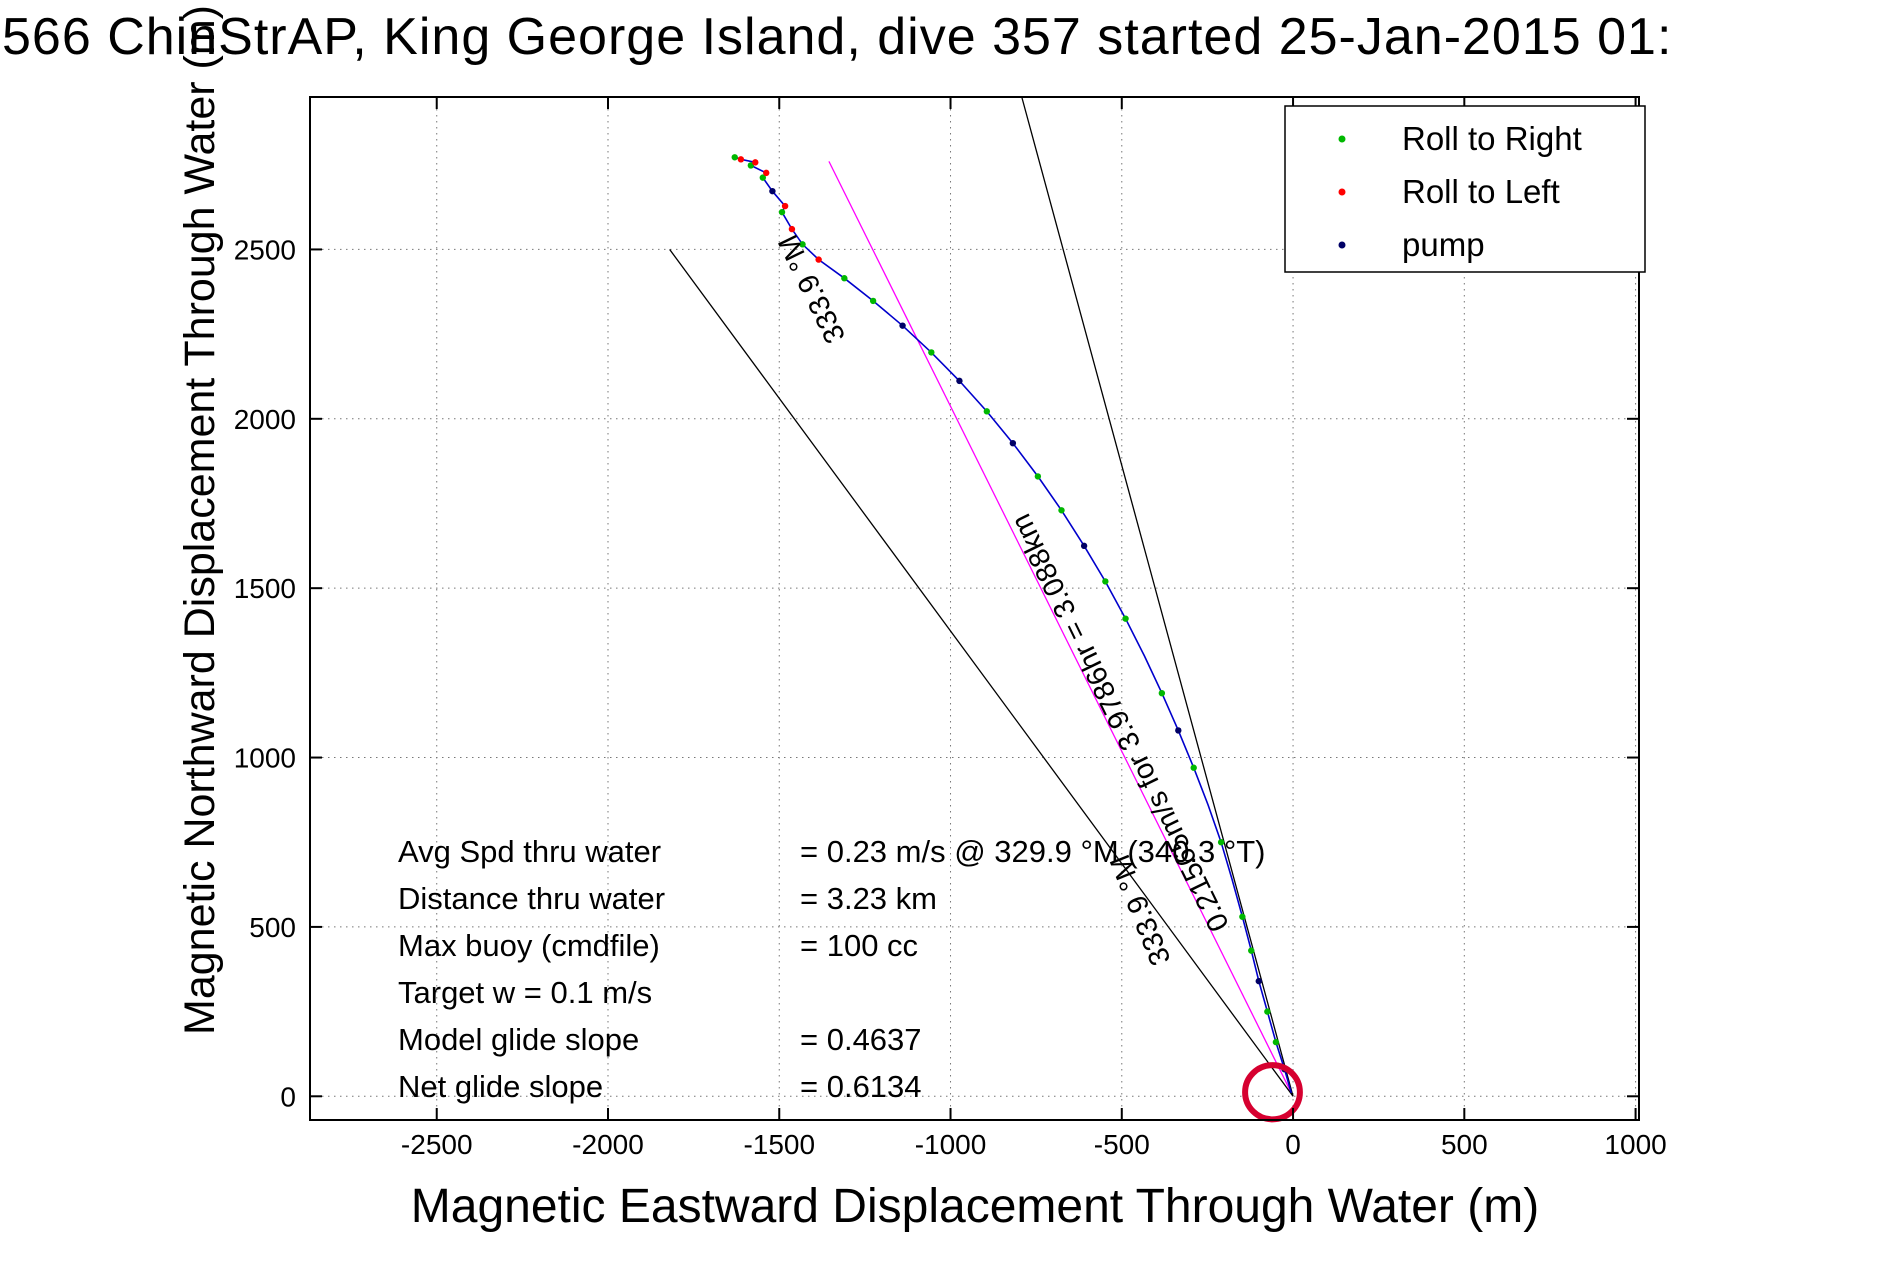  I want to click on stat-value: = 0.6134, so click(861, 1086).